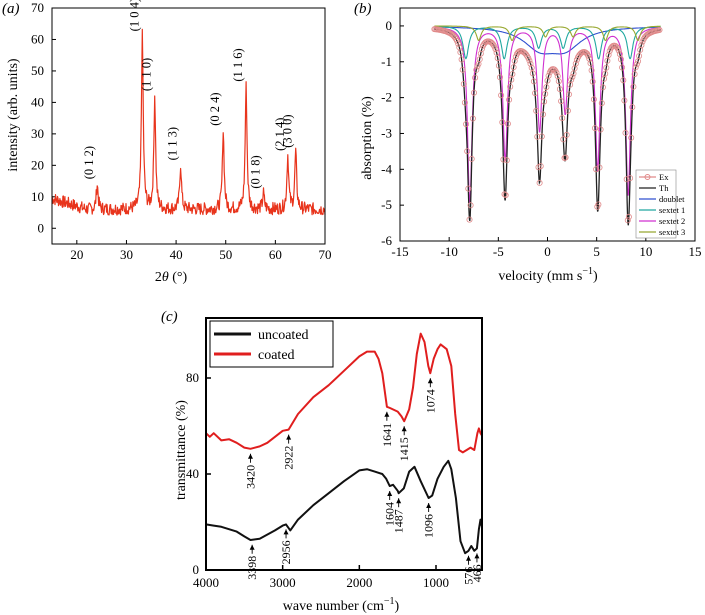 This screenshot has width=705, height=615. I want to click on panel-a-ytick-label: 0, so click(41, 227).